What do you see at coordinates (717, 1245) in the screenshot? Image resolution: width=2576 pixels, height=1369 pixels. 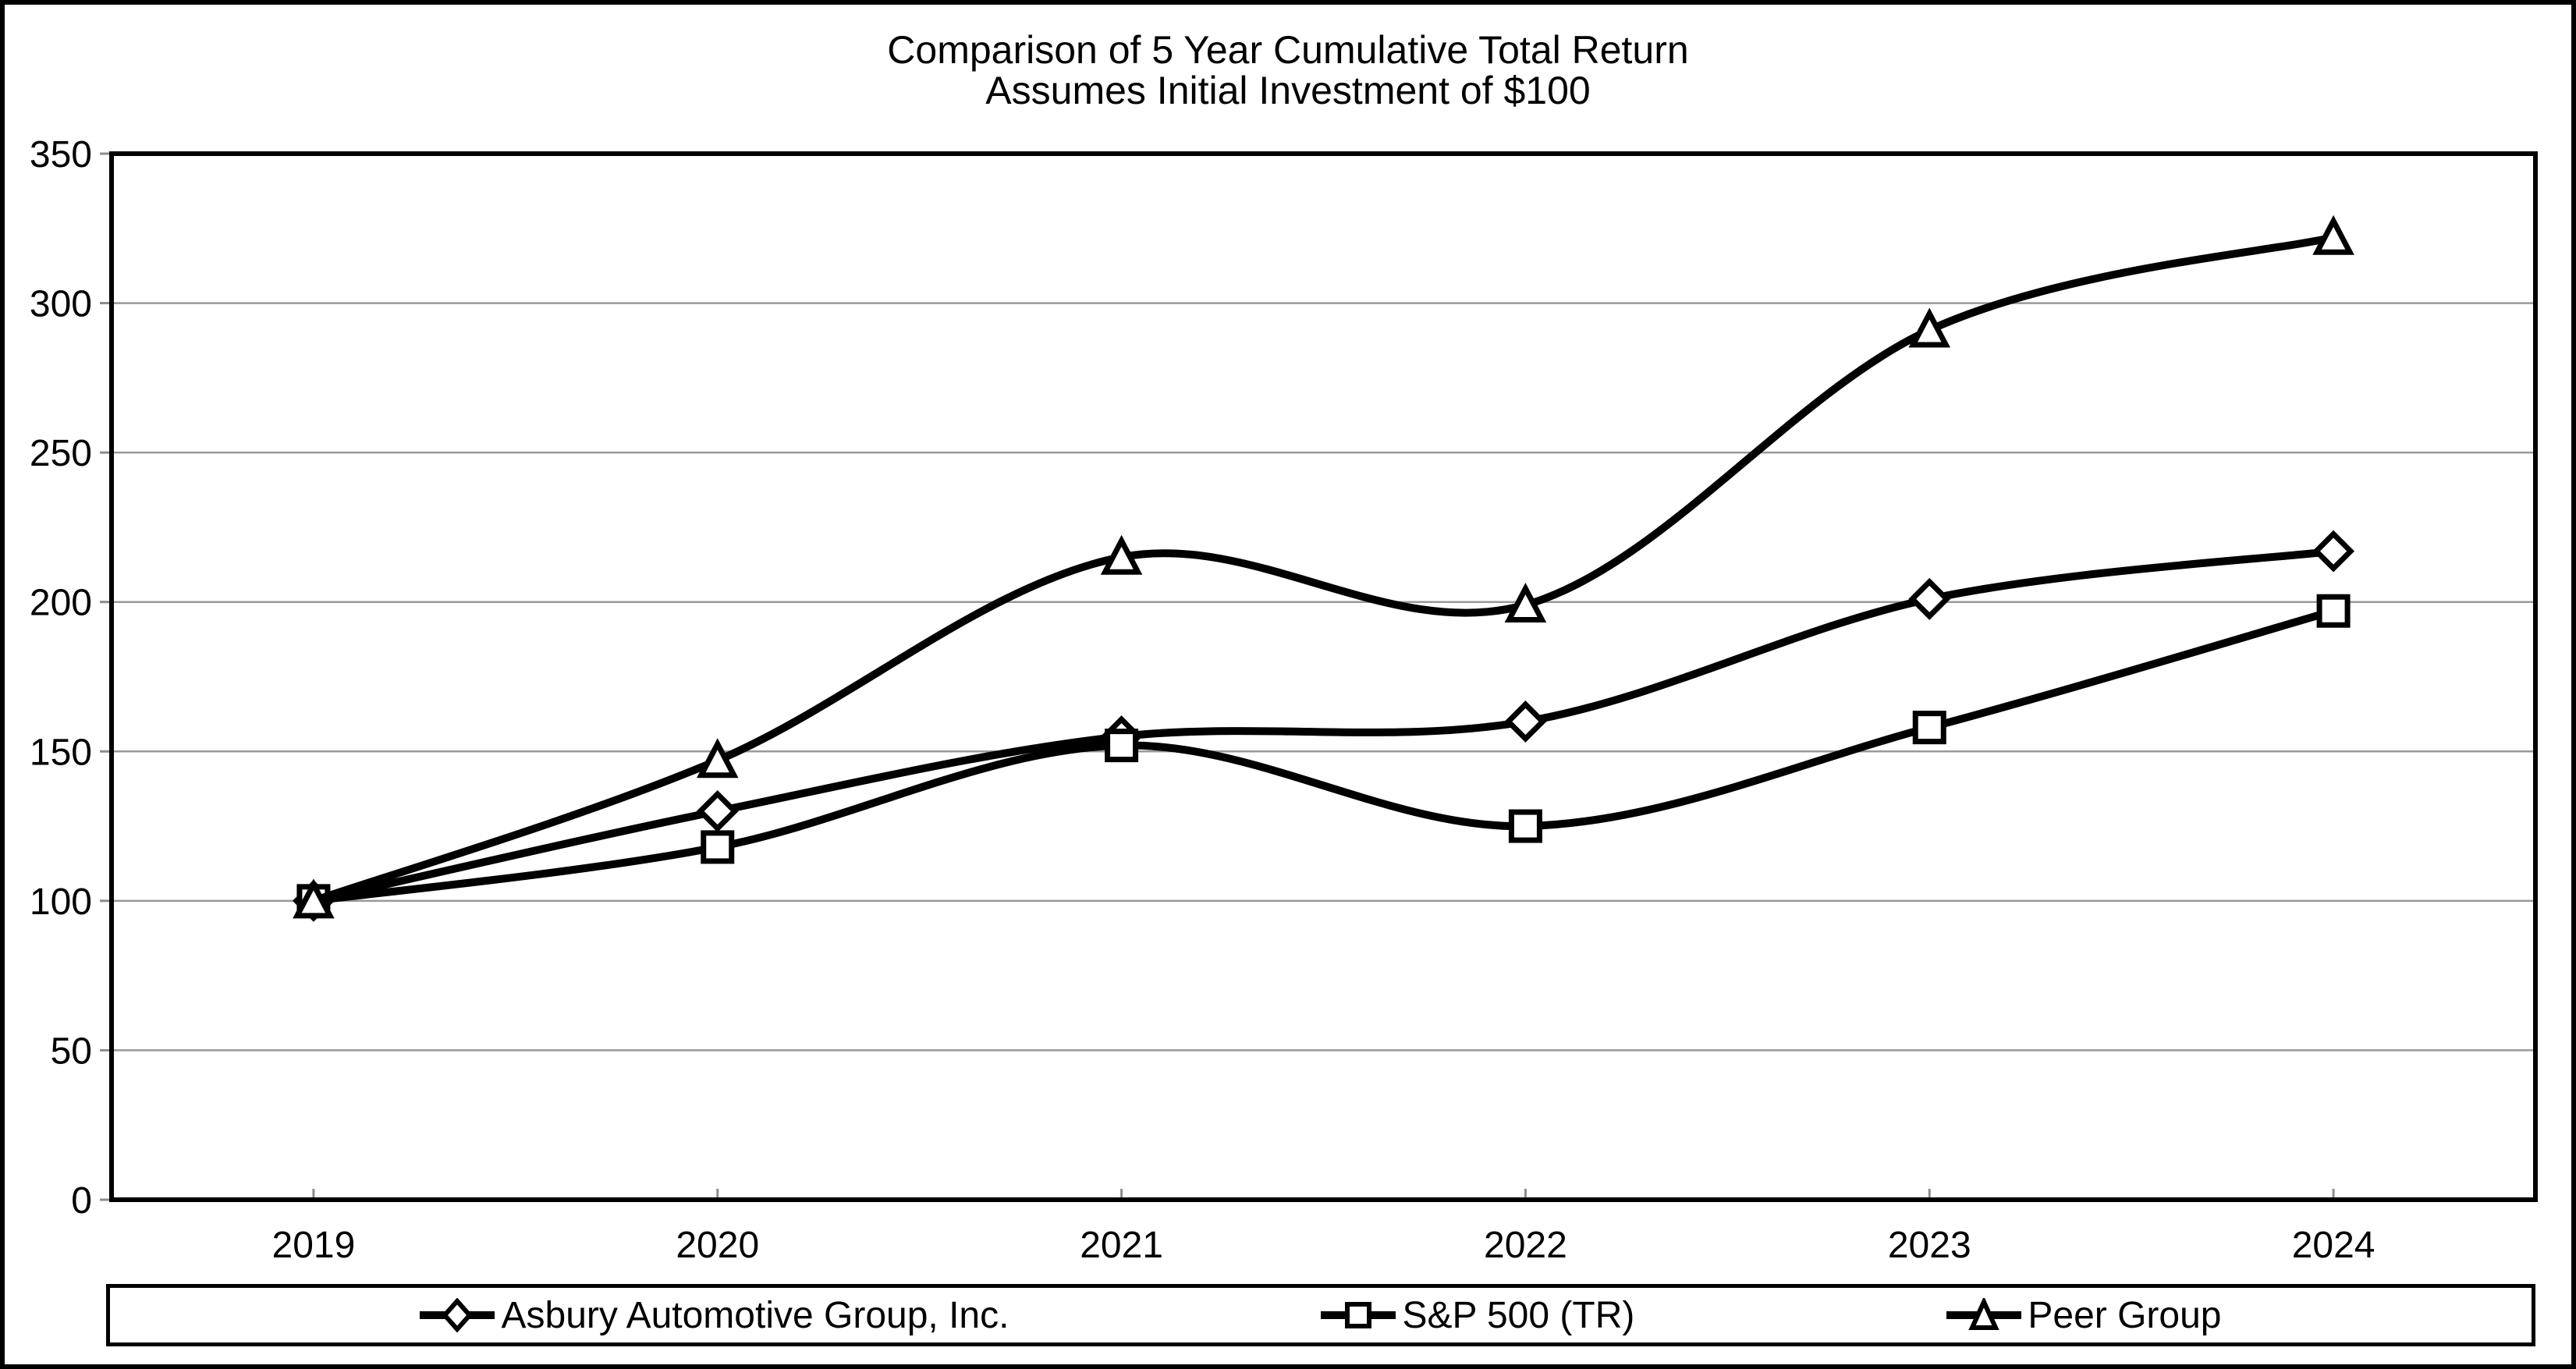 I see `x-tick-label-2020: 2020` at bounding box center [717, 1245].